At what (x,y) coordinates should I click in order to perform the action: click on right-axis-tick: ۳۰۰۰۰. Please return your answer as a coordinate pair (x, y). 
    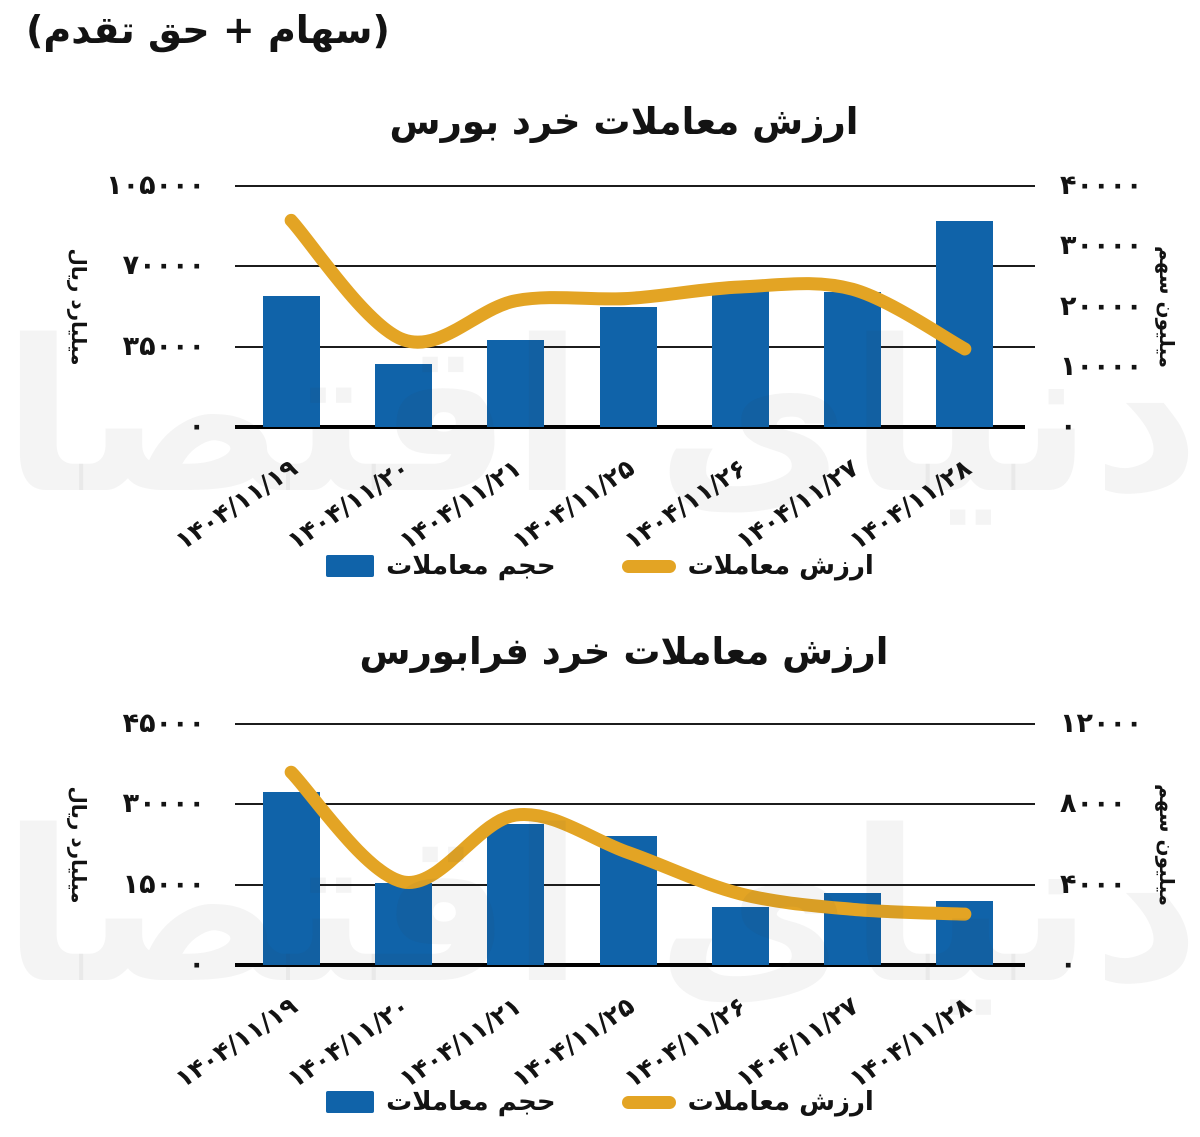
    Looking at the image, I should click on (1101, 246).